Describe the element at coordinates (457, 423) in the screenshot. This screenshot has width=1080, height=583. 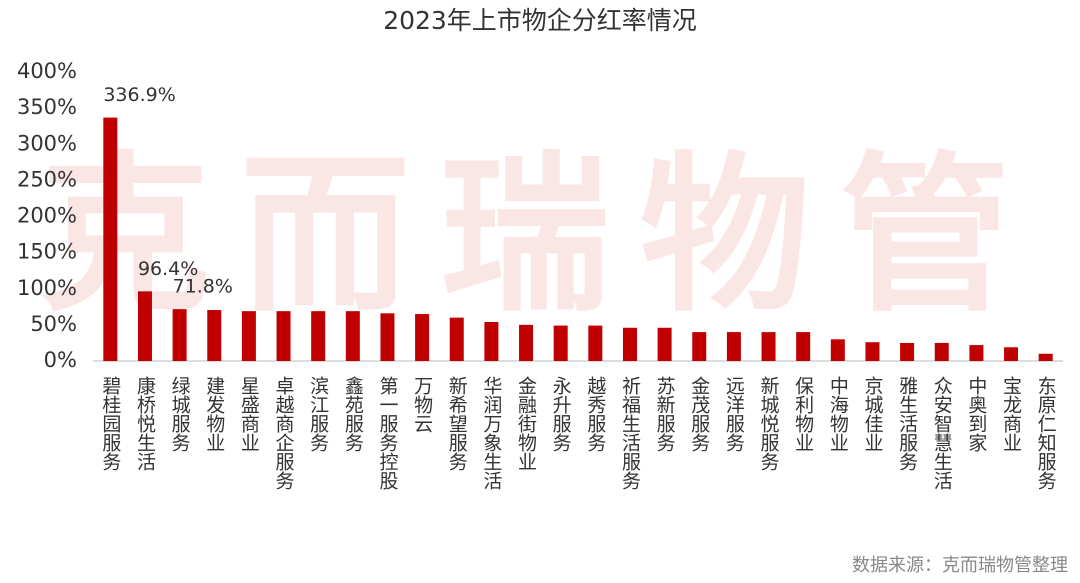
I see `x-tick-label: 新希望服务` at that location.